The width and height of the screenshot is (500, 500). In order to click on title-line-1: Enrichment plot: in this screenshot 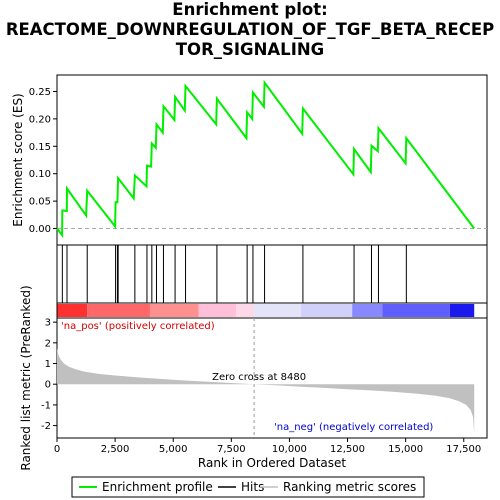, I will do `click(250, 9)`.